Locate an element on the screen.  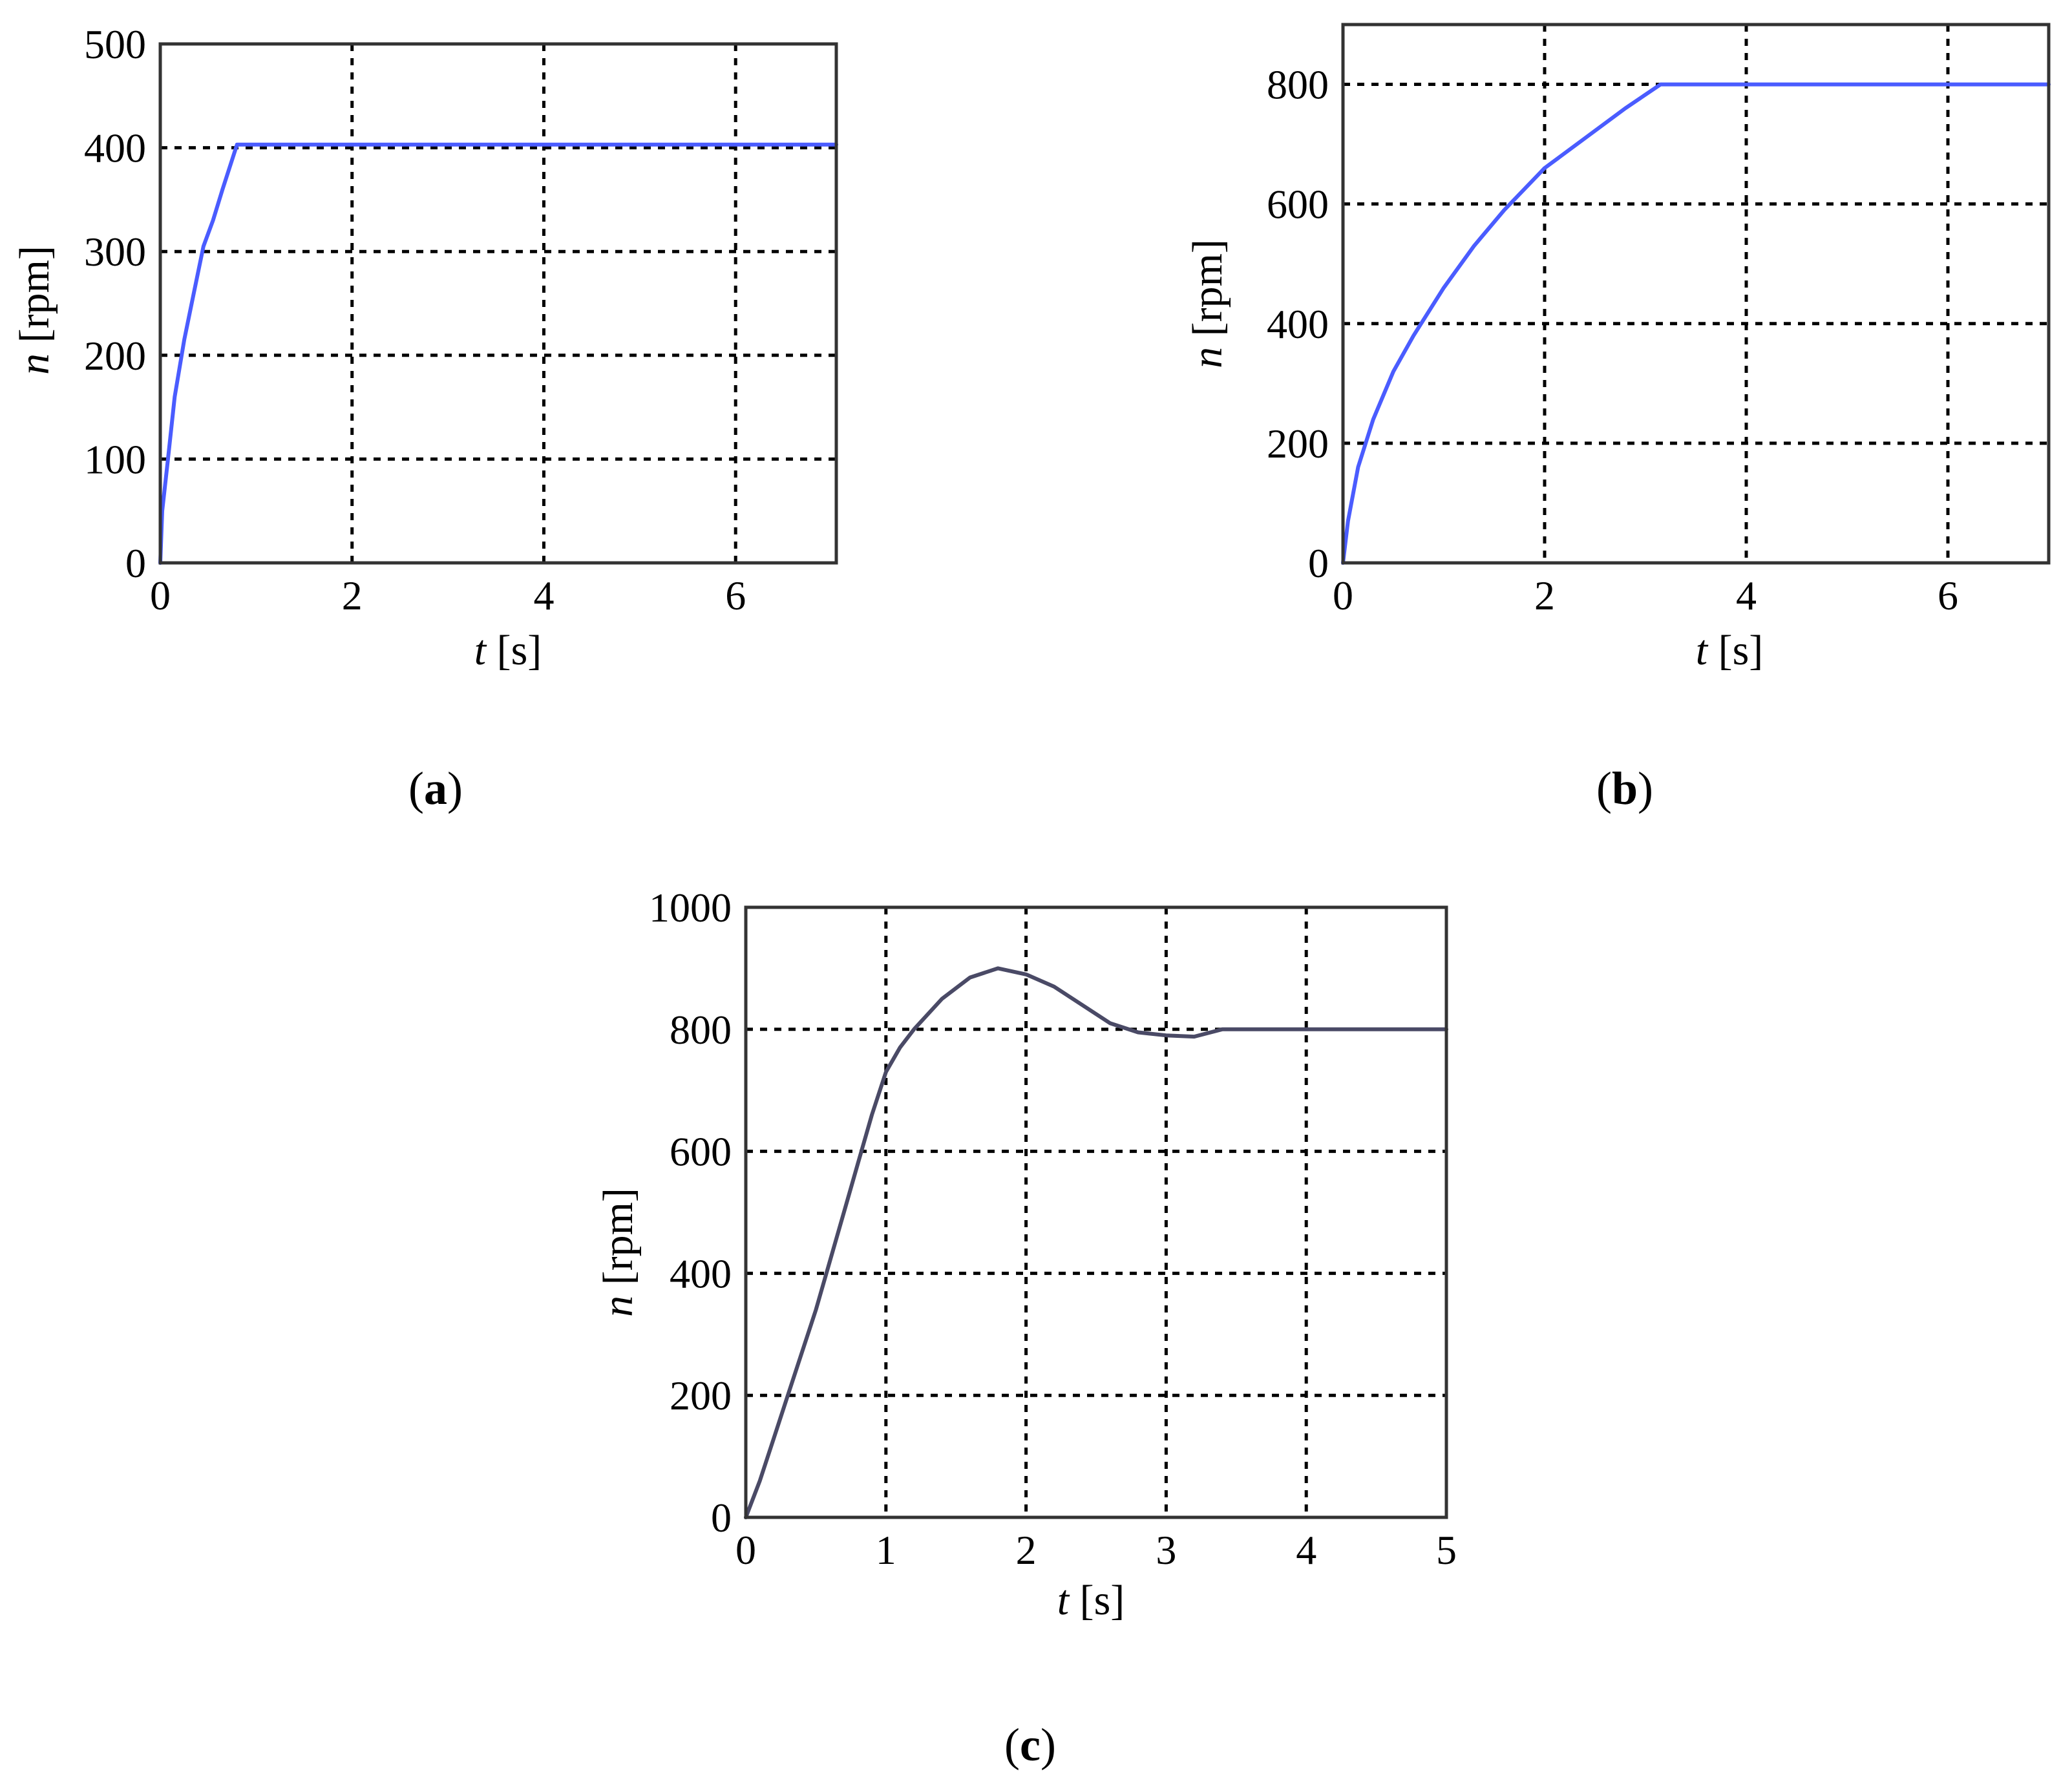
panel-a-y-tick-label: 100 is located at coordinates (115, 459).